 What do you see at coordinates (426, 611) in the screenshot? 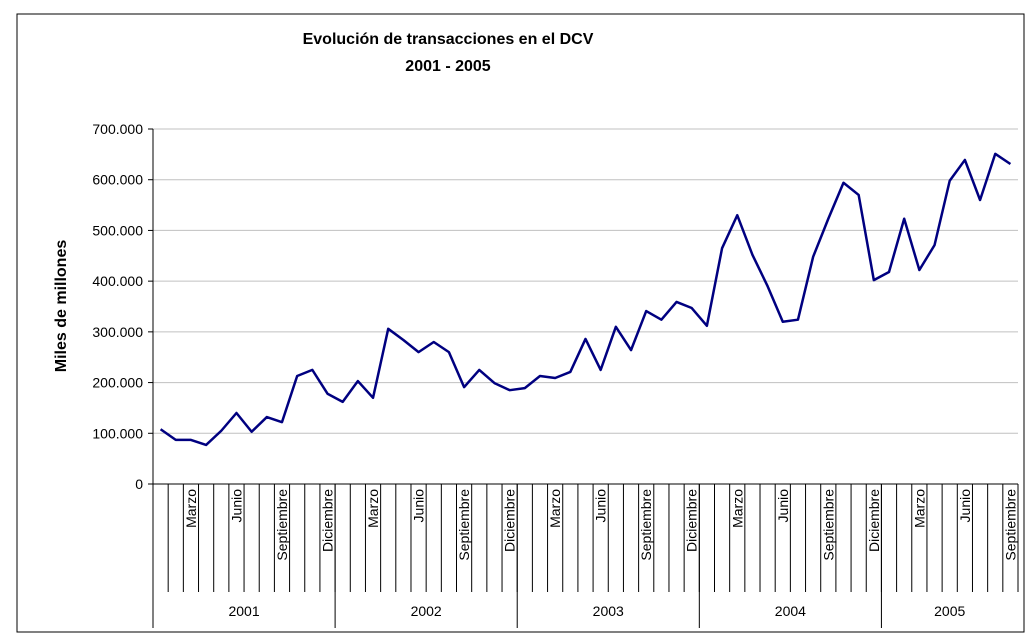
I see `group-label: 2002` at bounding box center [426, 611].